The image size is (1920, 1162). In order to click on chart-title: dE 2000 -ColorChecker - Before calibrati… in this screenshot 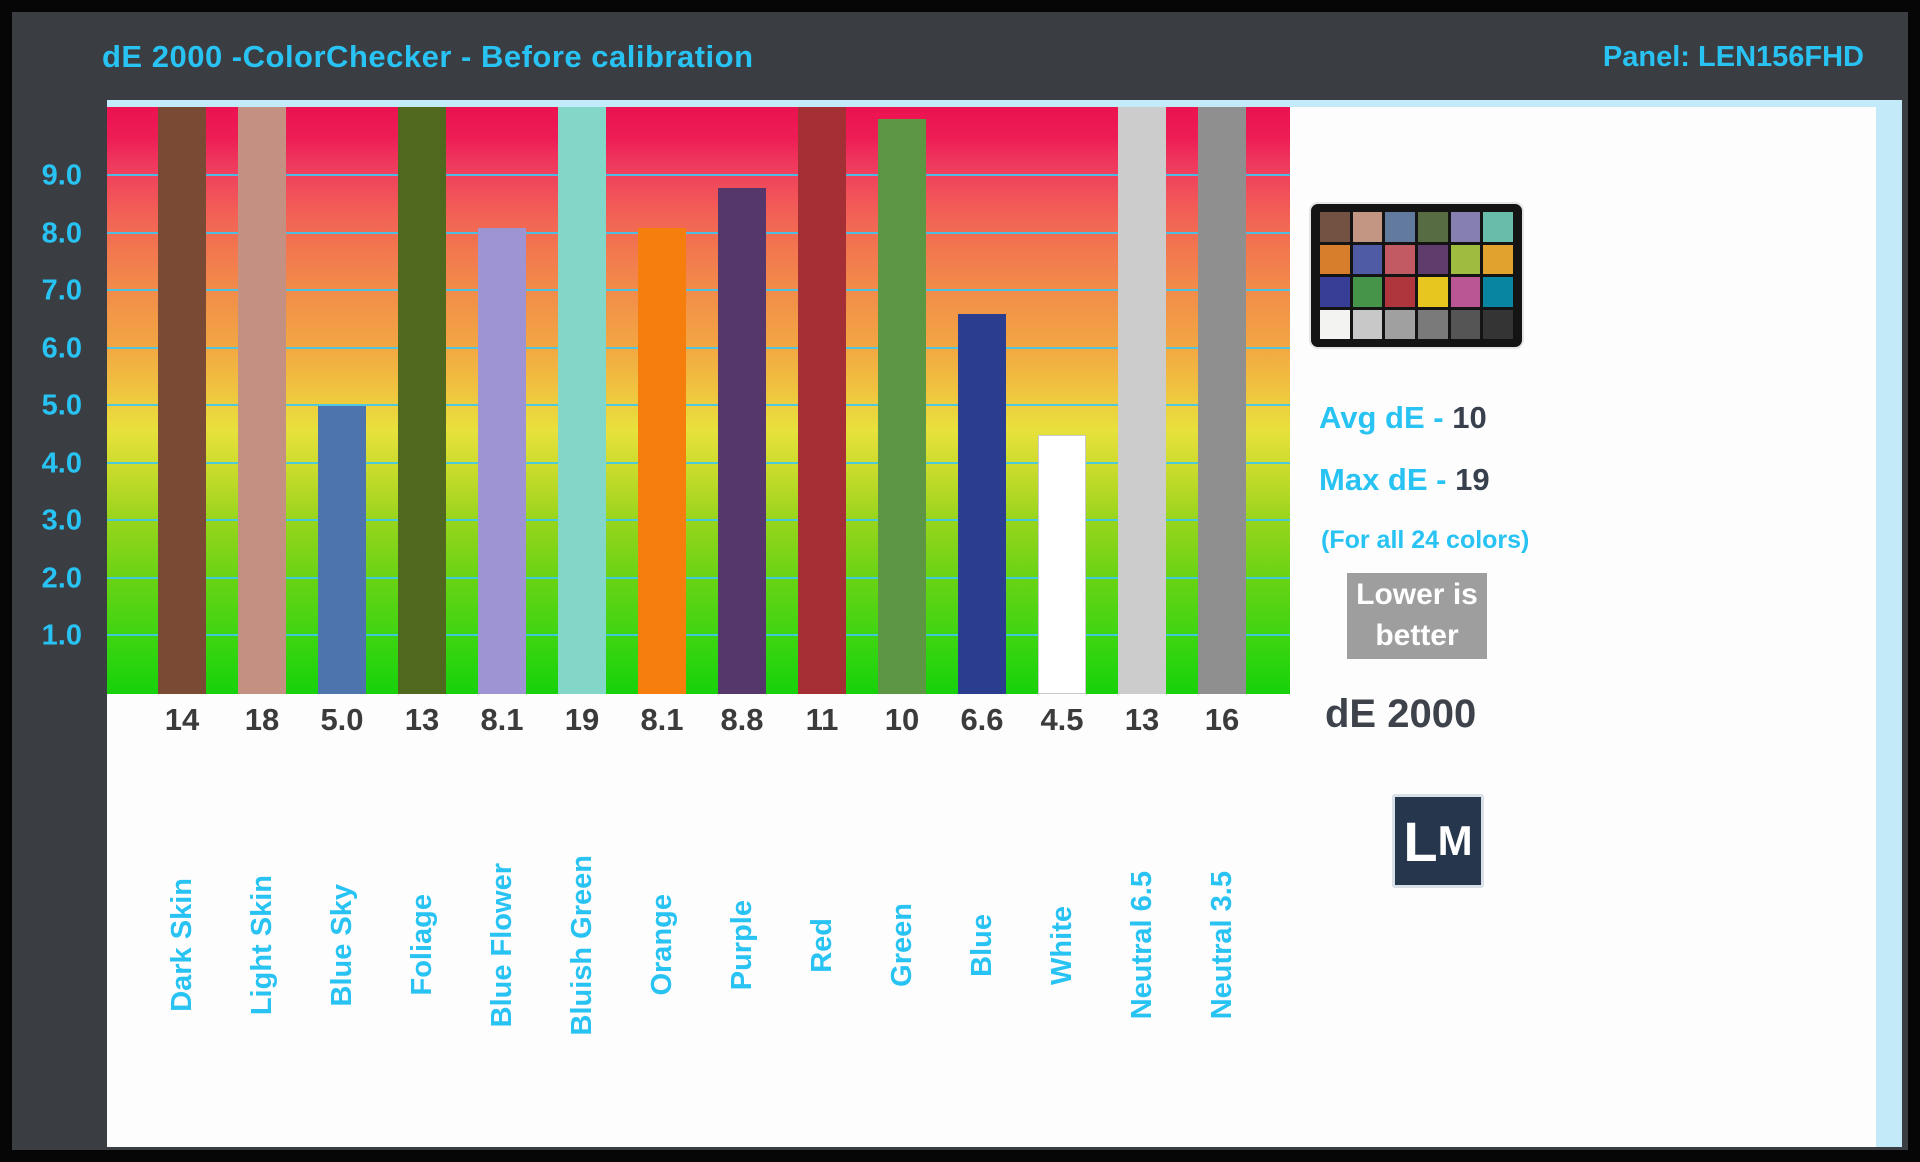, I will do `click(428, 56)`.